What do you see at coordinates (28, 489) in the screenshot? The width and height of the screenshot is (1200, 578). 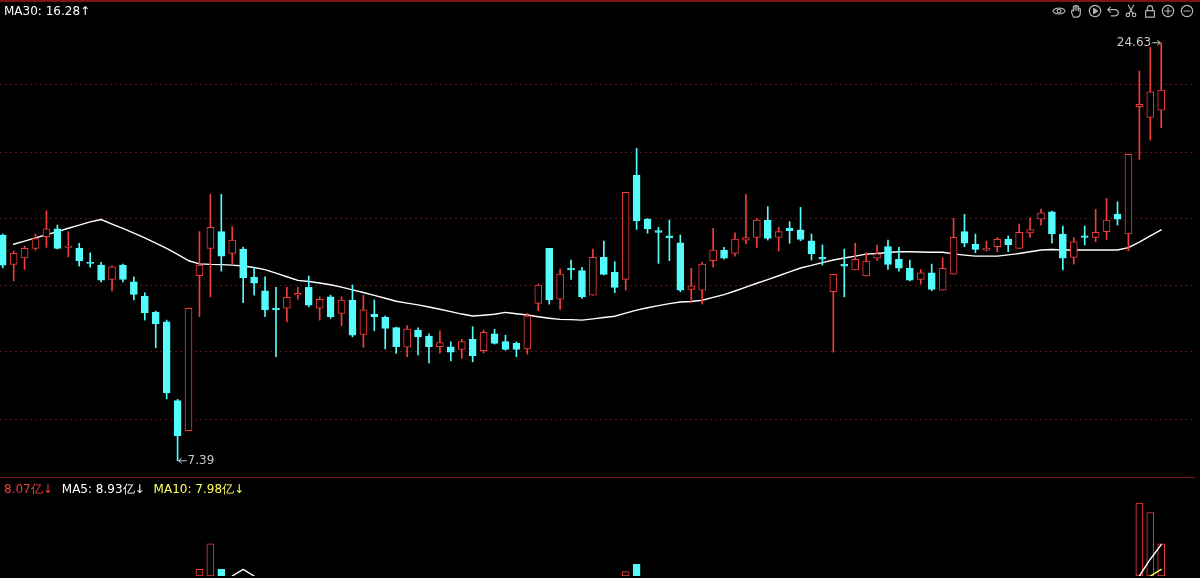 I see `text: 8.07亿↓` at bounding box center [28, 489].